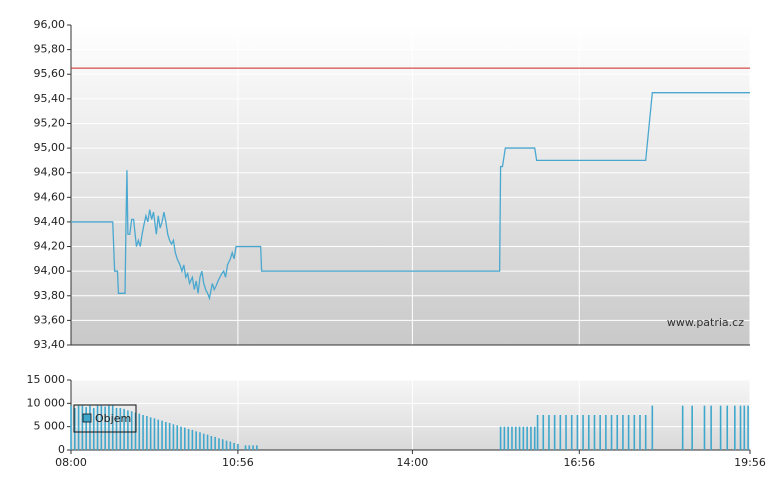 The image size is (780, 490). What do you see at coordinates (50, 344) in the screenshot?
I see `y-tick-label: 93,40` at bounding box center [50, 344].